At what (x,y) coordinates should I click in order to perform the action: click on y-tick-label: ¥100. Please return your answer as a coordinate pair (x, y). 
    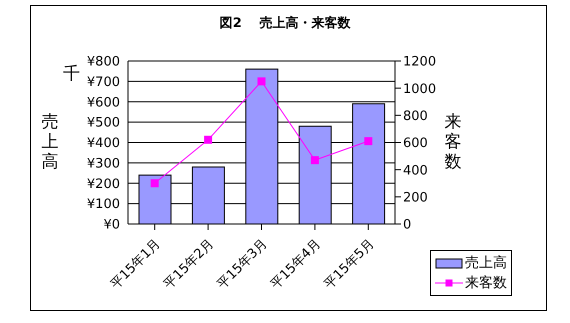
    Looking at the image, I should click on (103, 204).